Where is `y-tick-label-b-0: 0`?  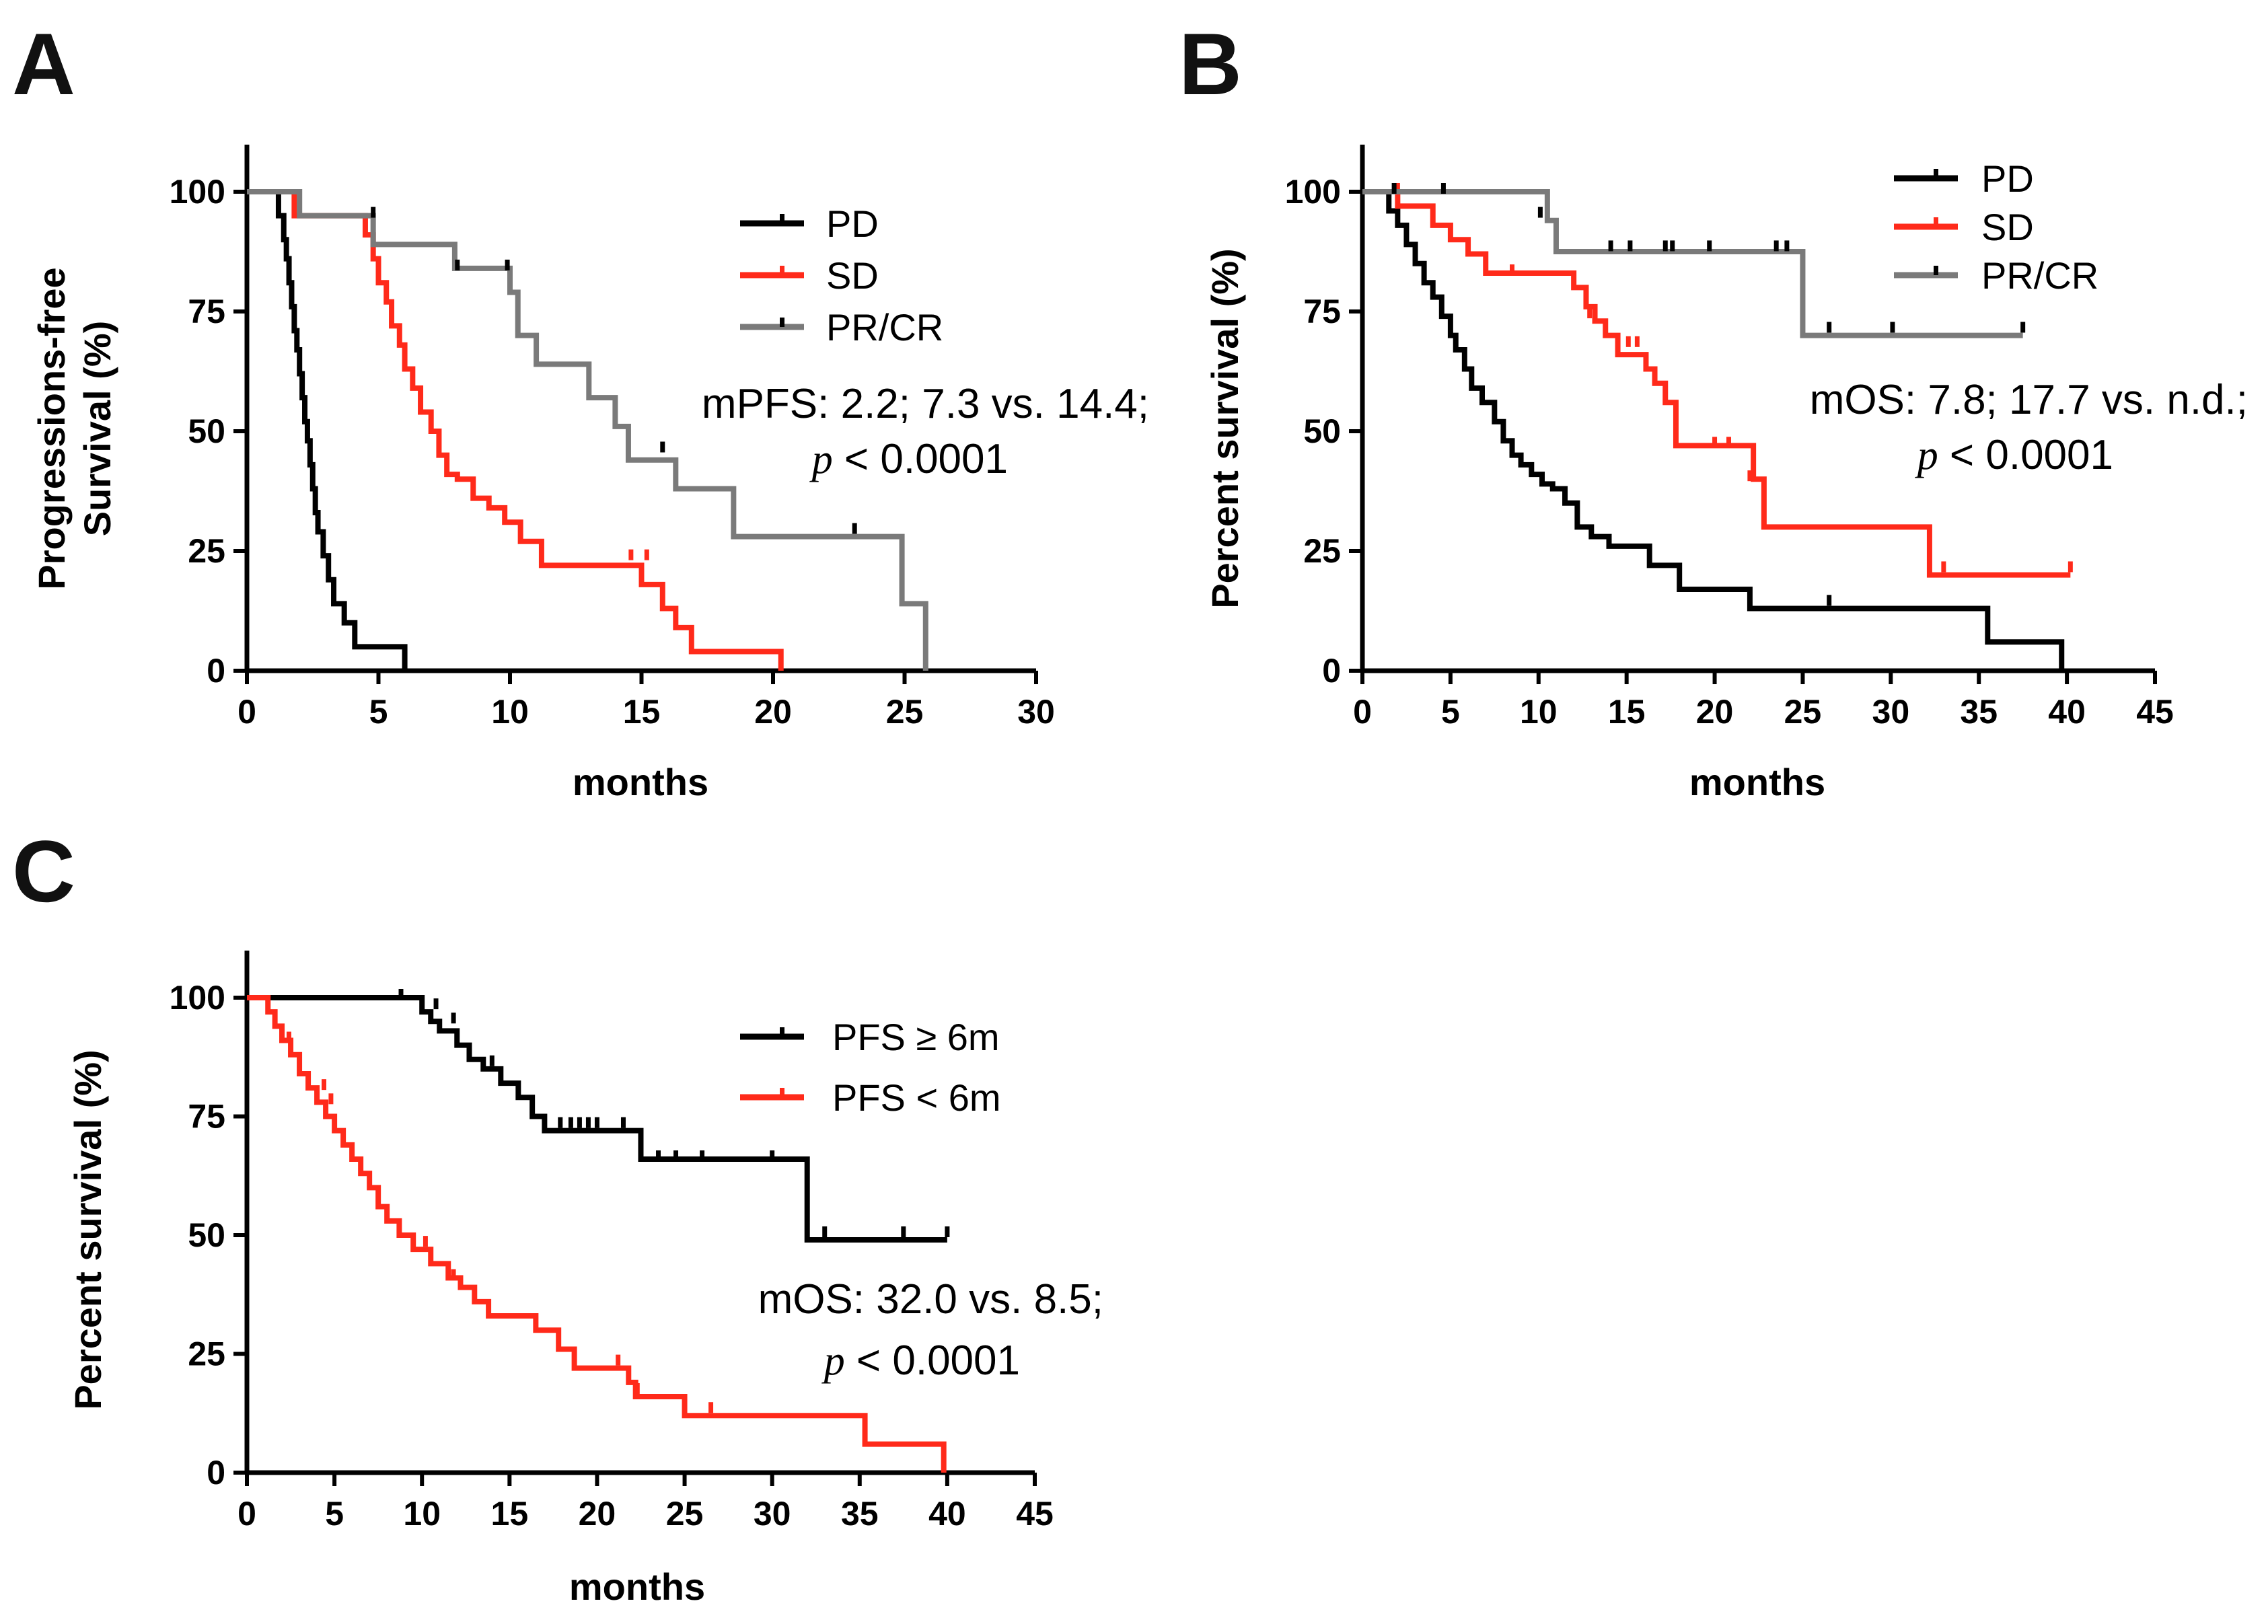
y-tick-label-b-0: 0 is located at coordinates (1331, 671).